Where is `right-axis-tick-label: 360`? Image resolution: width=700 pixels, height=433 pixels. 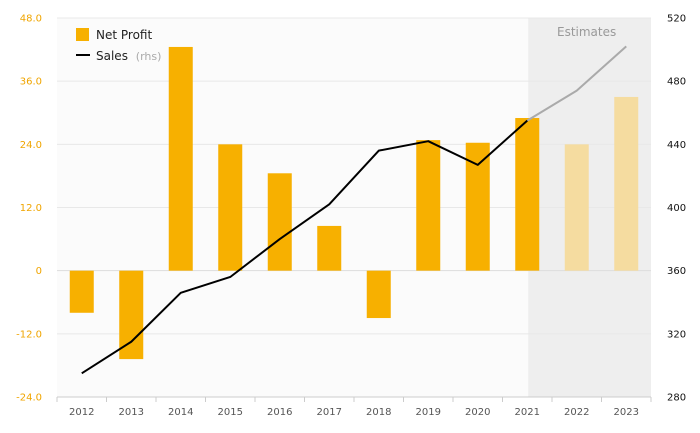 right-axis-tick-label: 360 is located at coordinates (676, 271).